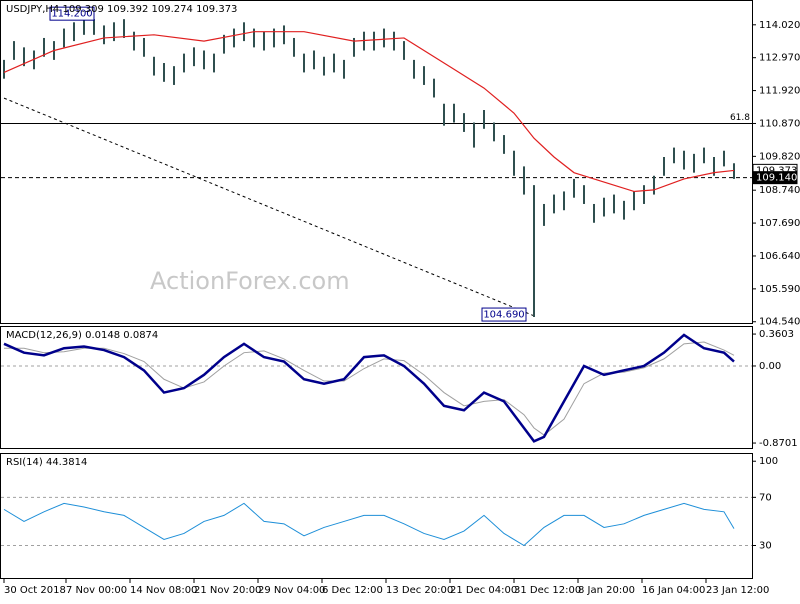 This screenshot has width=800, height=604. Describe the element at coordinates (163, 590) in the screenshot. I see `x-tick-label: 14 Nov 08:00` at that location.